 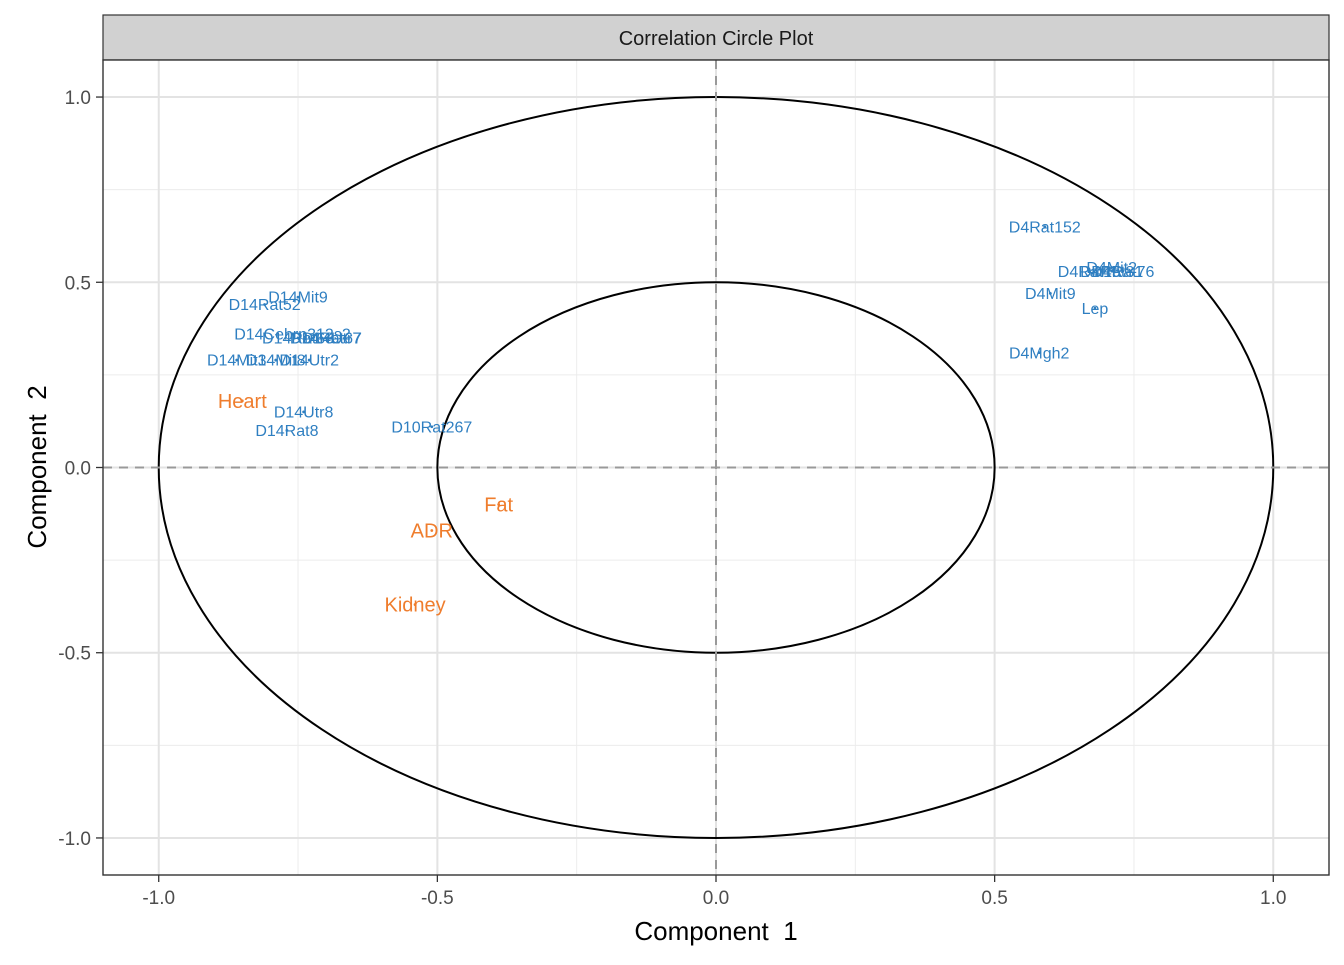 I want to click on point-label: D14Utr8, so click(x=304, y=413).